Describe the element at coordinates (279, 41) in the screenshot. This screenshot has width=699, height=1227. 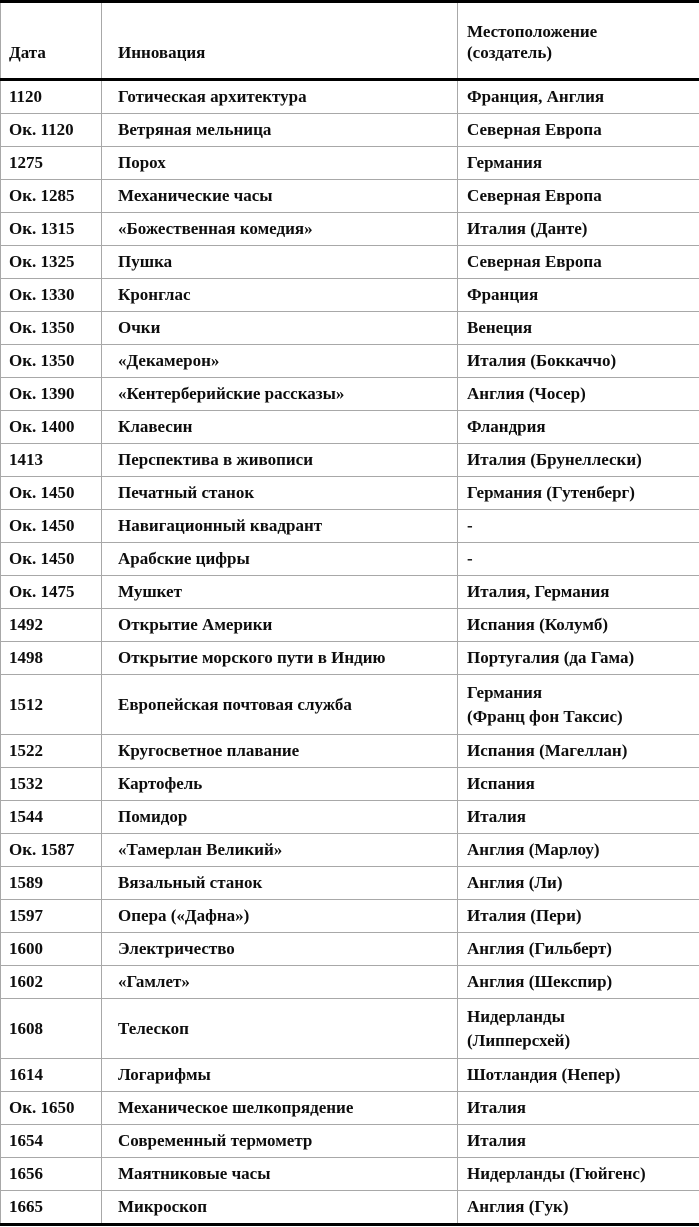
I see `column-header-innovation: Инновация` at that location.